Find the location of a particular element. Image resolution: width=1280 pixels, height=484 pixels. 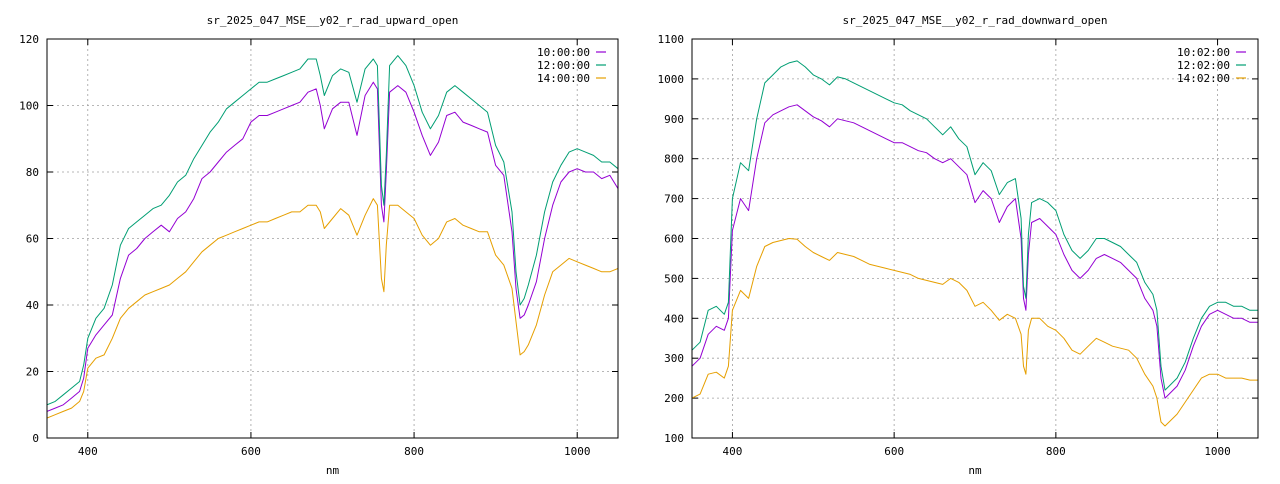

chart-title: sr_2025_047_MSE__y02_r_rad_upward_open is located at coordinates (333, 20).